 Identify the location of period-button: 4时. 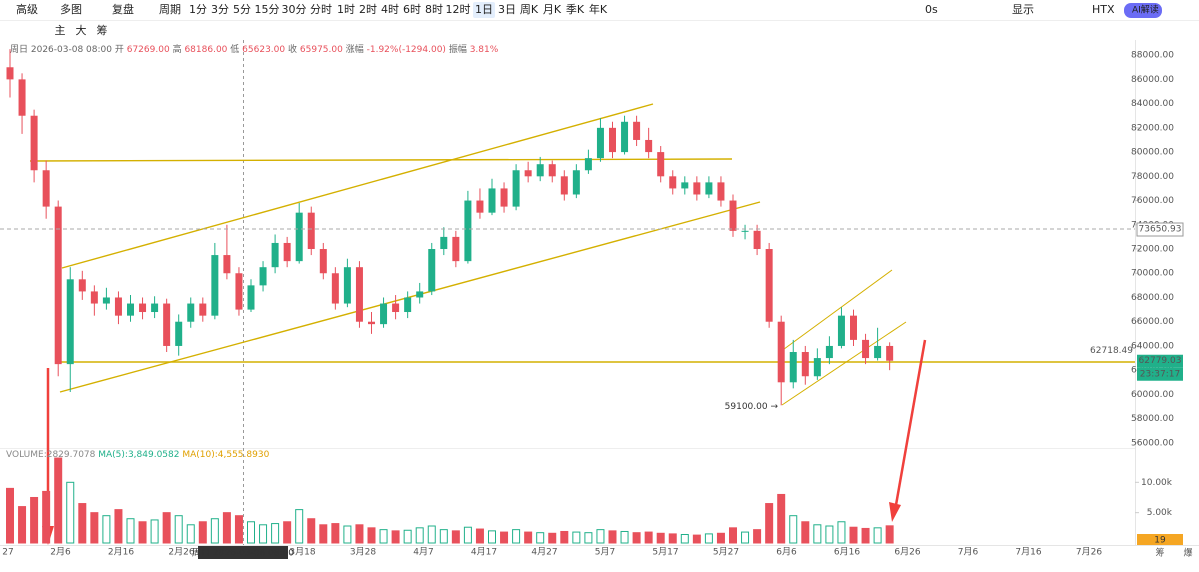
(390, 9).